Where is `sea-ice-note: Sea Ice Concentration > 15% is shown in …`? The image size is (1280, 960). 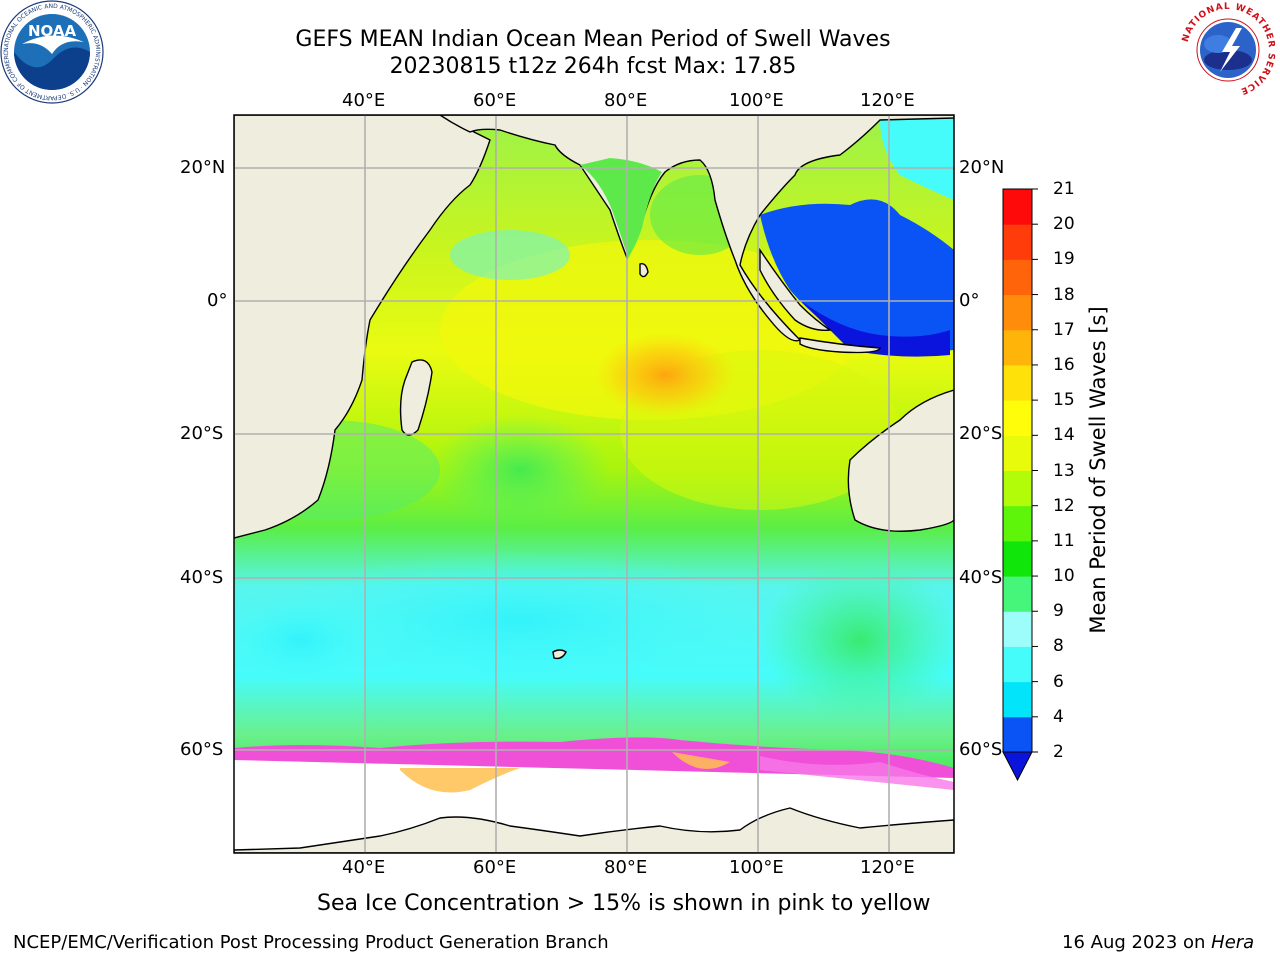
sea-ice-note: Sea Ice Concentration > 15% is shown in … is located at coordinates (624, 903).